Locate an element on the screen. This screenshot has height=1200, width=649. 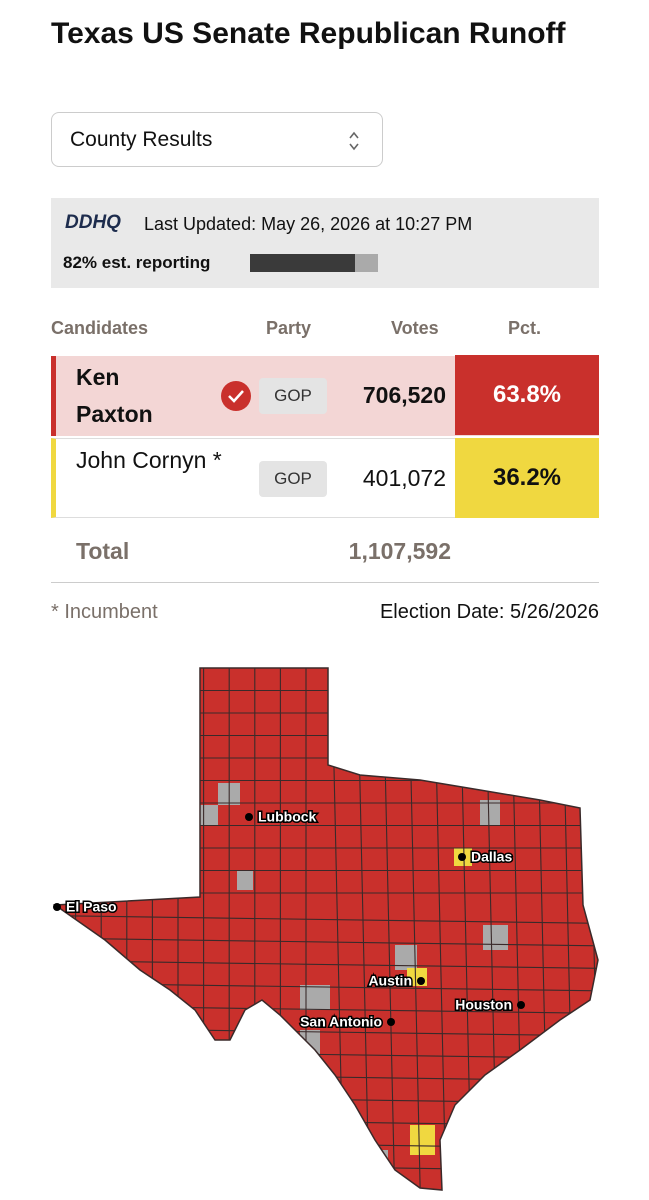
reporting-label: 82% est. reporting is located at coordinates (137, 262).